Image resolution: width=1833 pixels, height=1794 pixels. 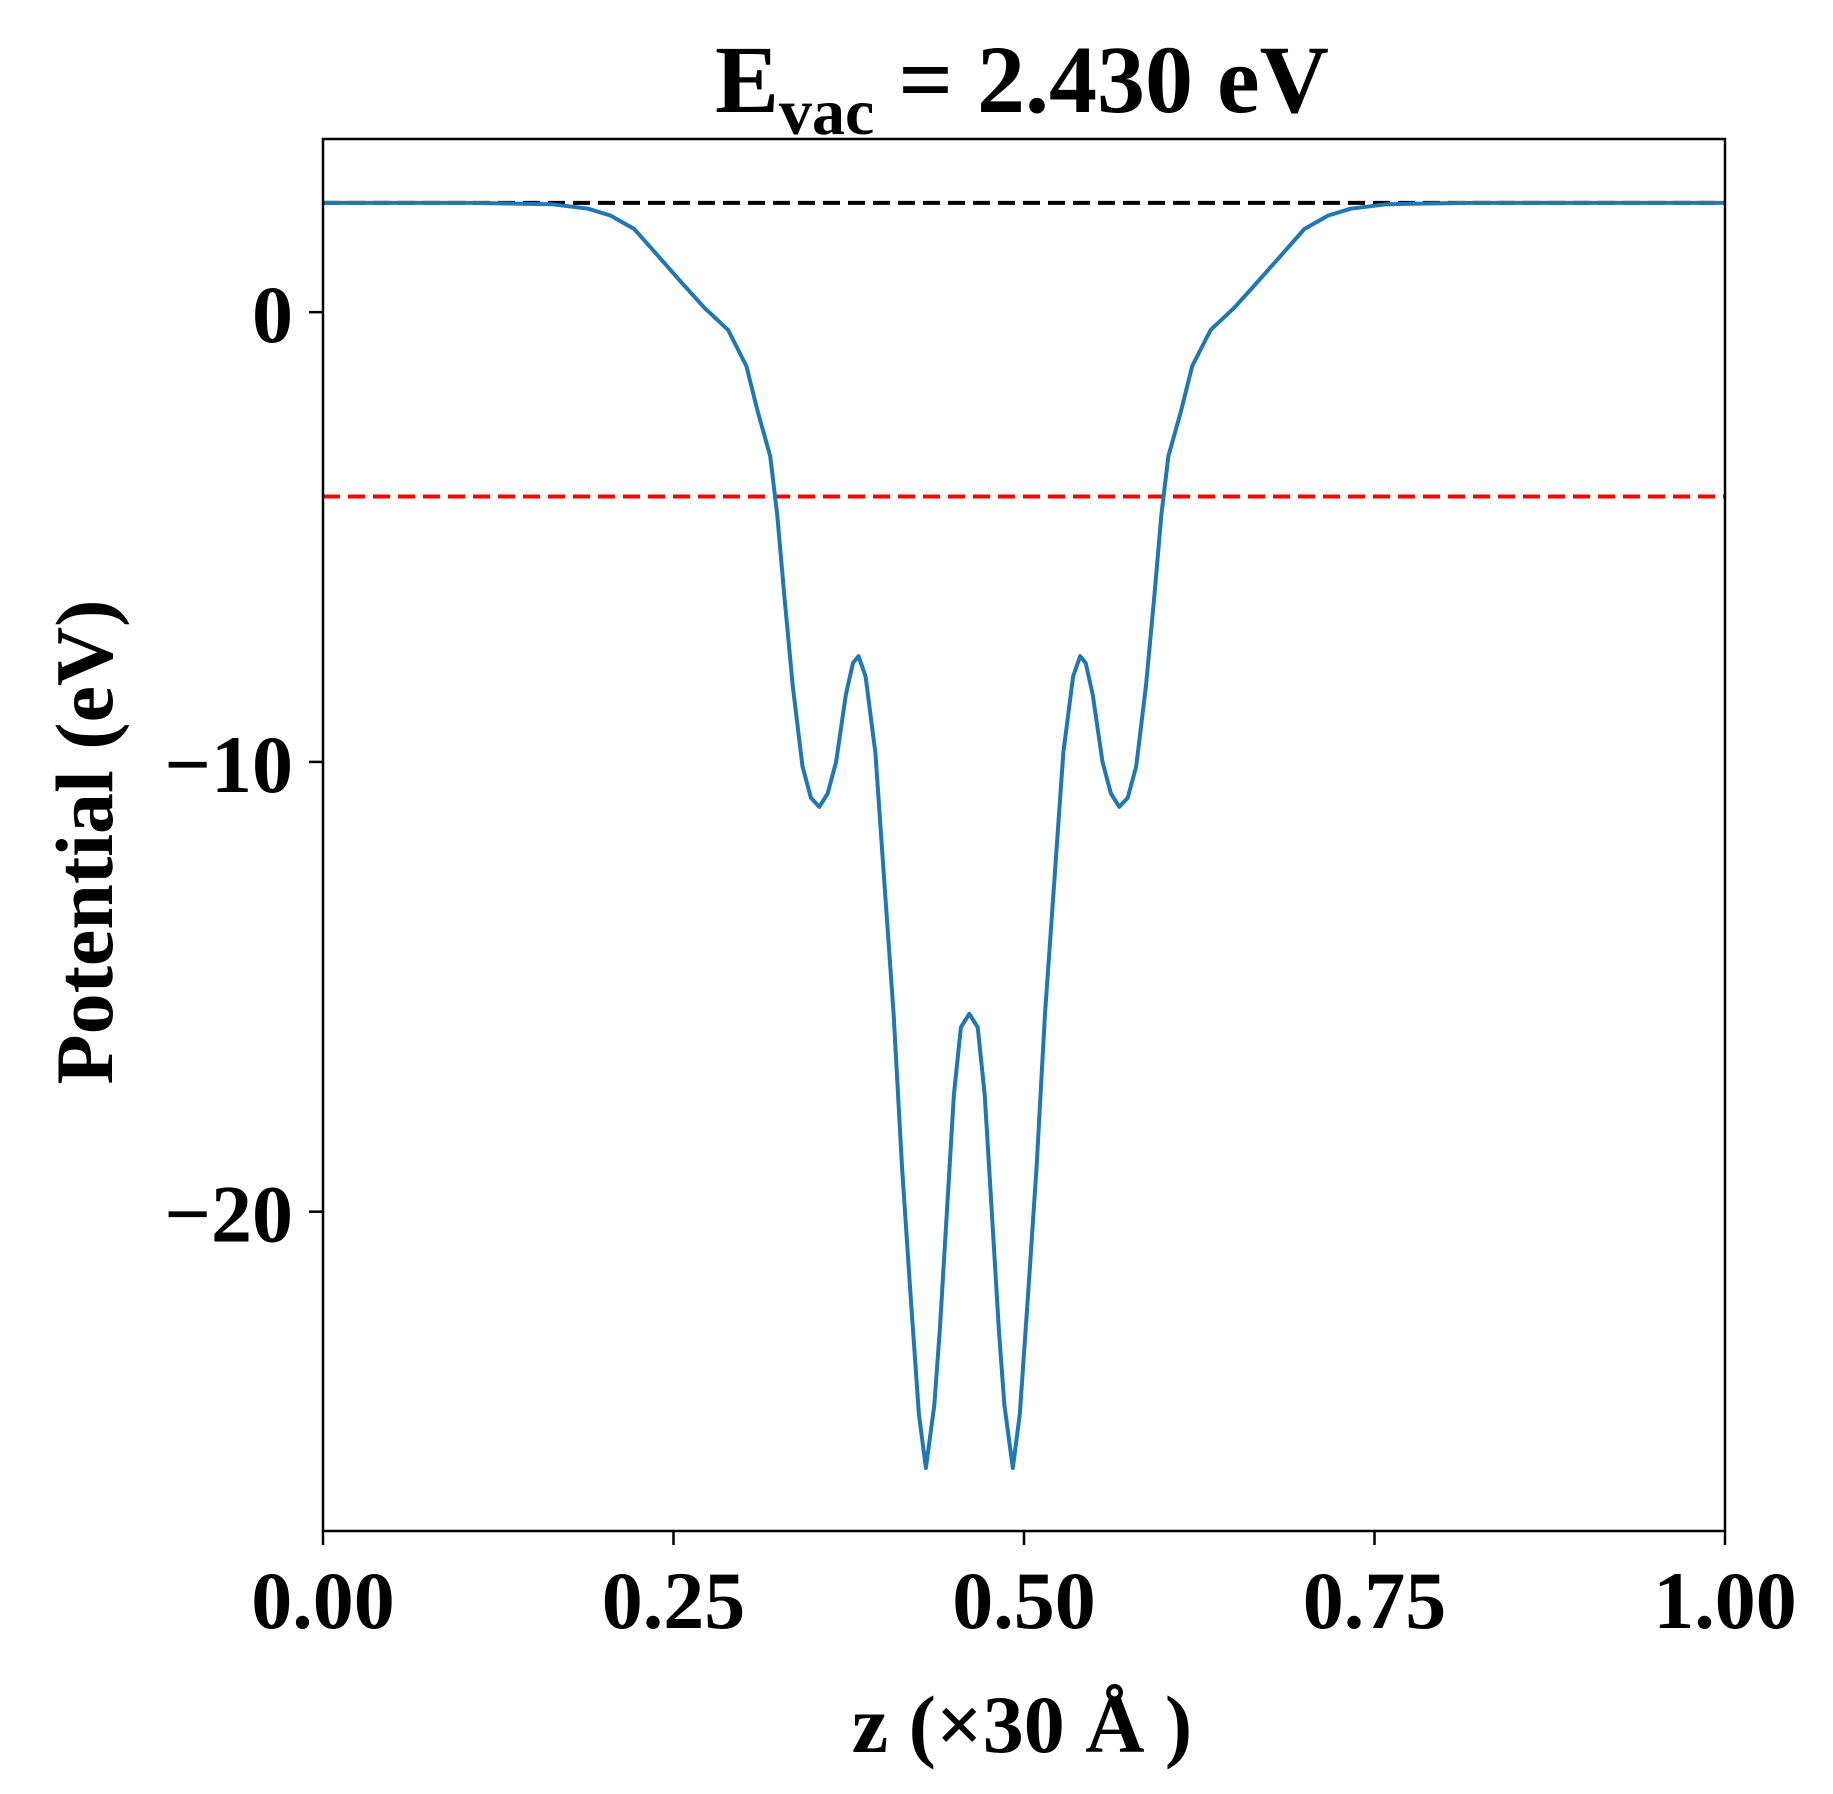 I want to click on title-subscript: vac, so click(x=826, y=112).